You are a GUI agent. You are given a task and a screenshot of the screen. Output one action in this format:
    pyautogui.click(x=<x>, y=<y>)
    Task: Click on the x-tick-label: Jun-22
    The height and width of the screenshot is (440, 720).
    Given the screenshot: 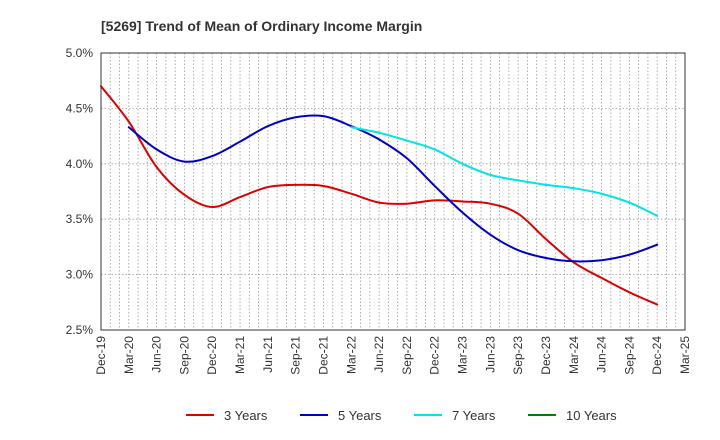 What is the action you would take?
    pyautogui.click(x=379, y=354)
    